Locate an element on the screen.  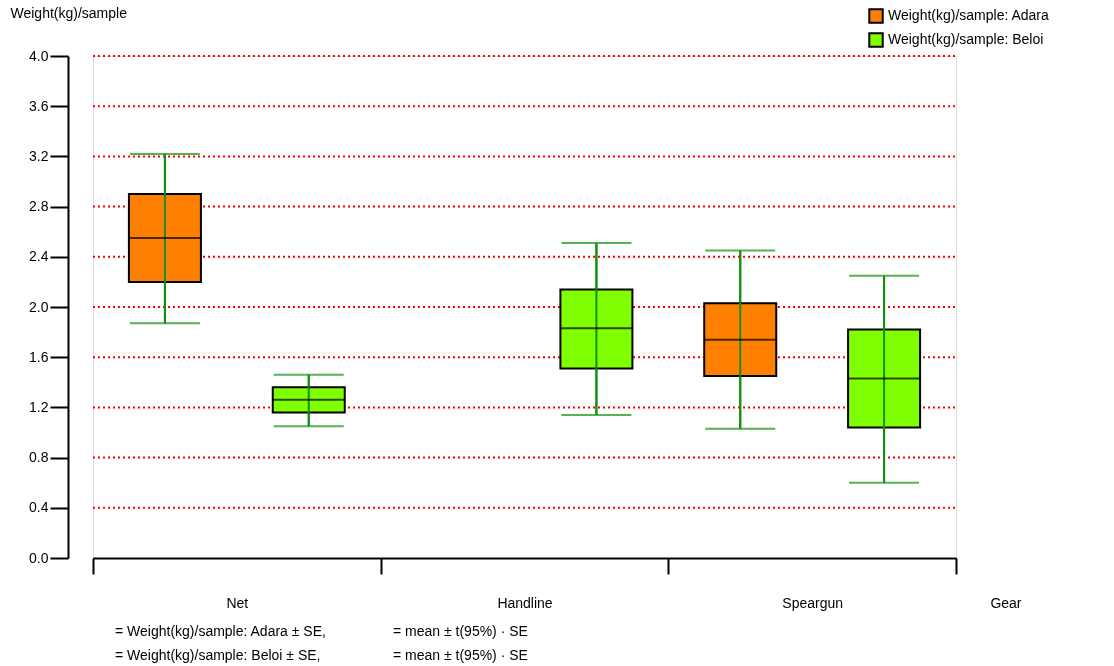
x-axis-title: Gear is located at coordinates (1006, 602).